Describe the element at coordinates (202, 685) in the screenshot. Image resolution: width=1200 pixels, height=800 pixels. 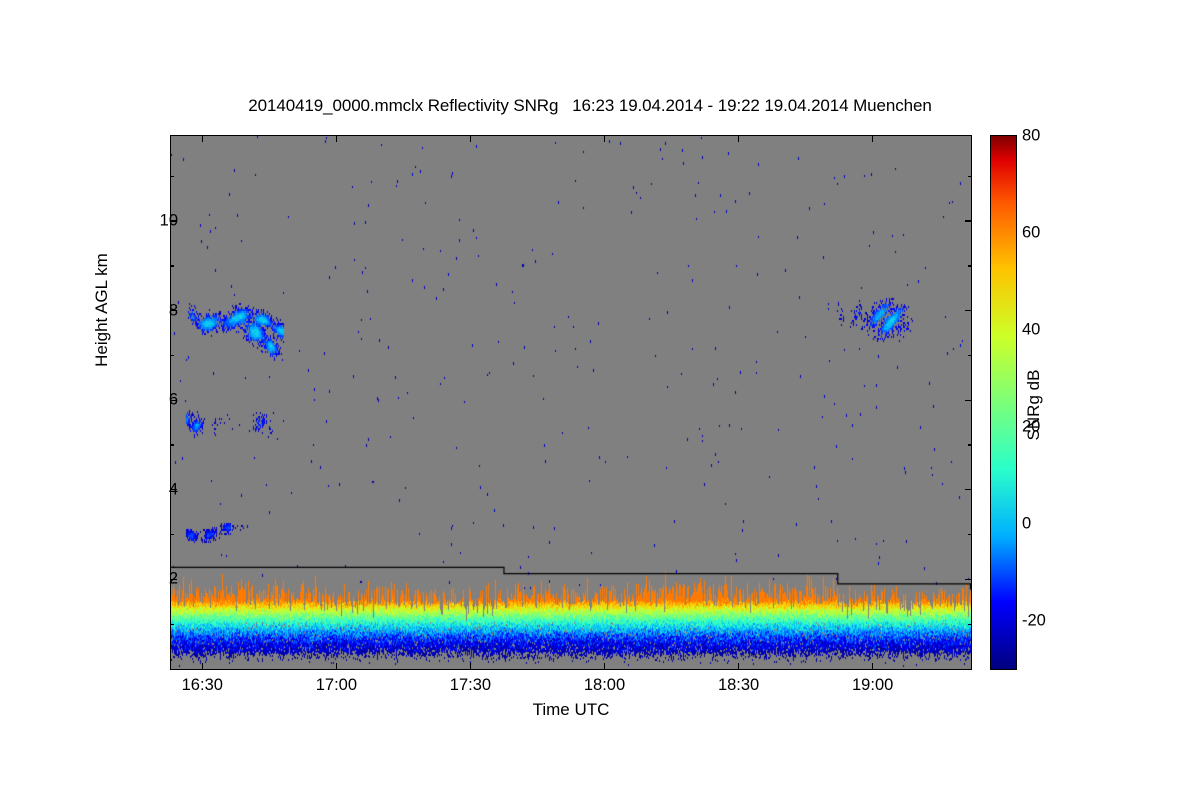
I see `x-tick-label-0: 16:30` at that location.